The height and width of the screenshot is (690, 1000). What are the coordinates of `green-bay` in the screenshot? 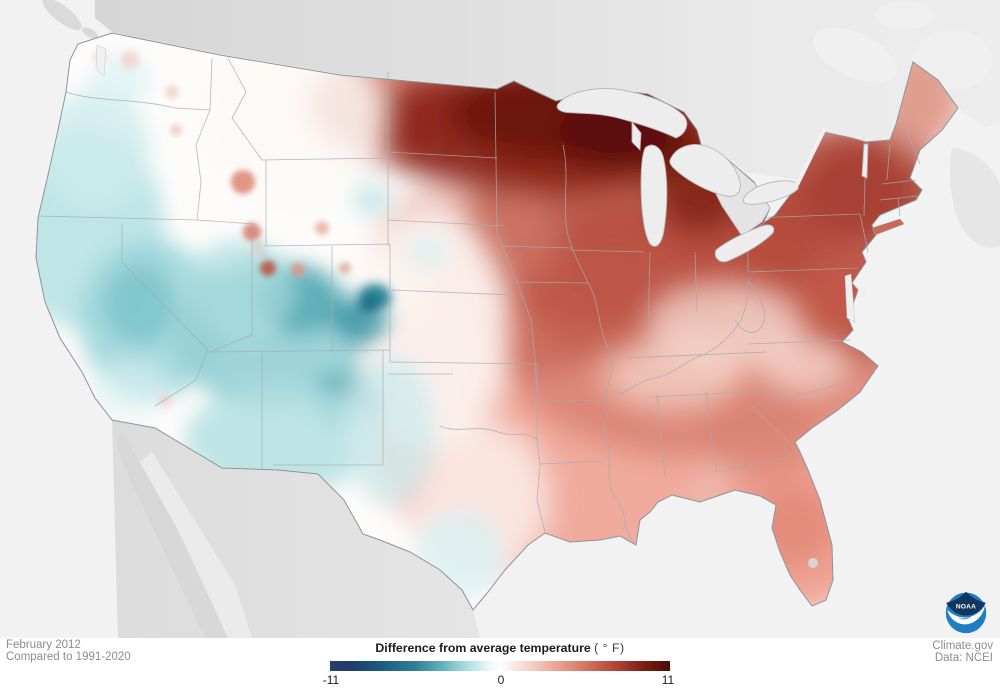 It's located at (636, 136).